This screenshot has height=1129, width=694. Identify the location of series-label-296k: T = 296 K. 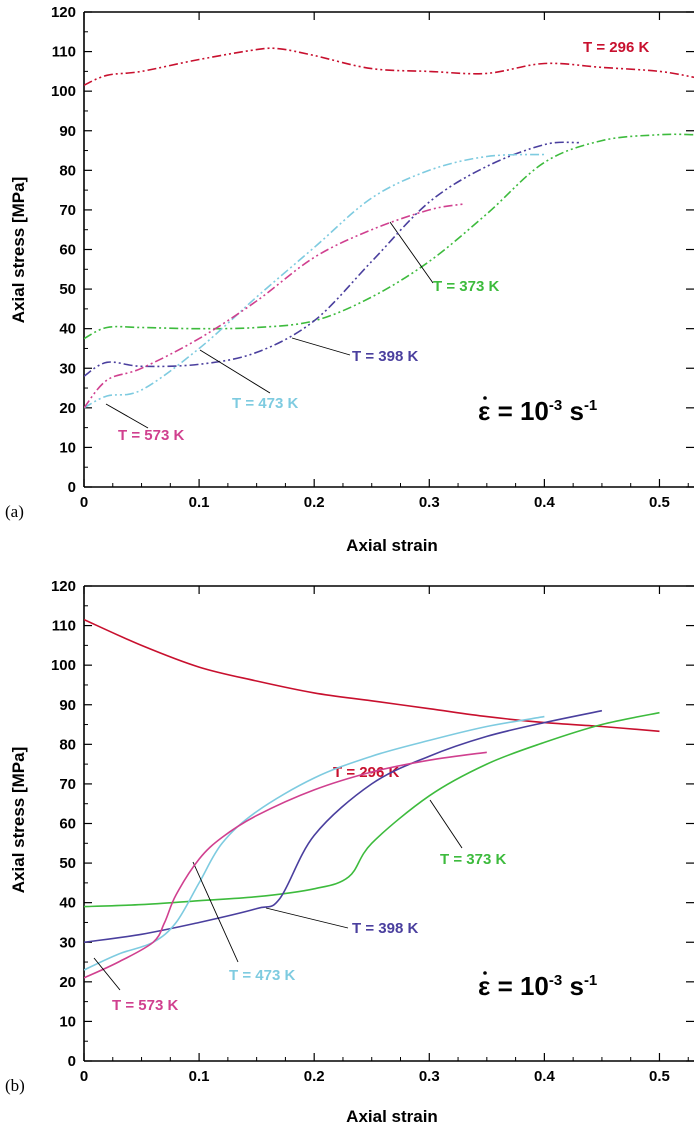
(616, 47).